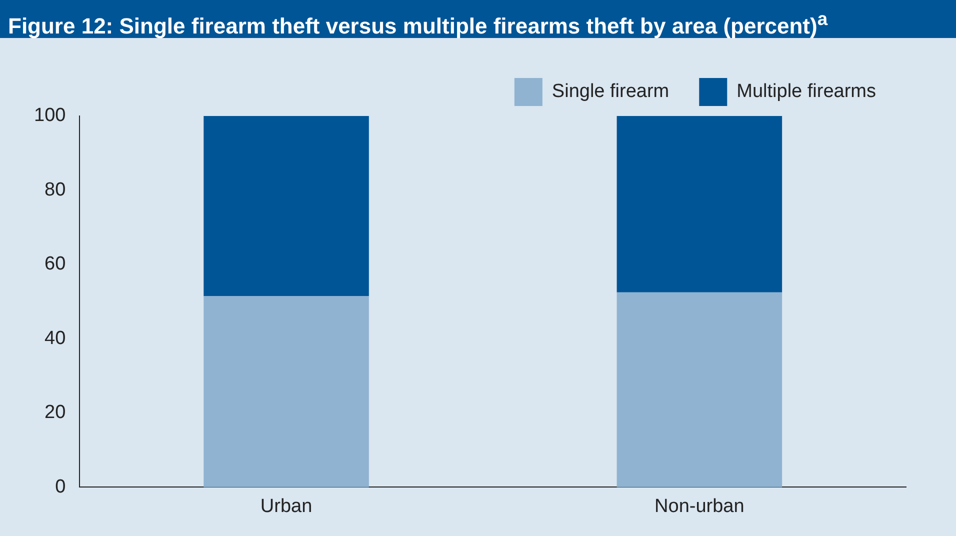  Describe the element at coordinates (611, 91) in the screenshot. I see `legend-label: Single firearm` at that location.